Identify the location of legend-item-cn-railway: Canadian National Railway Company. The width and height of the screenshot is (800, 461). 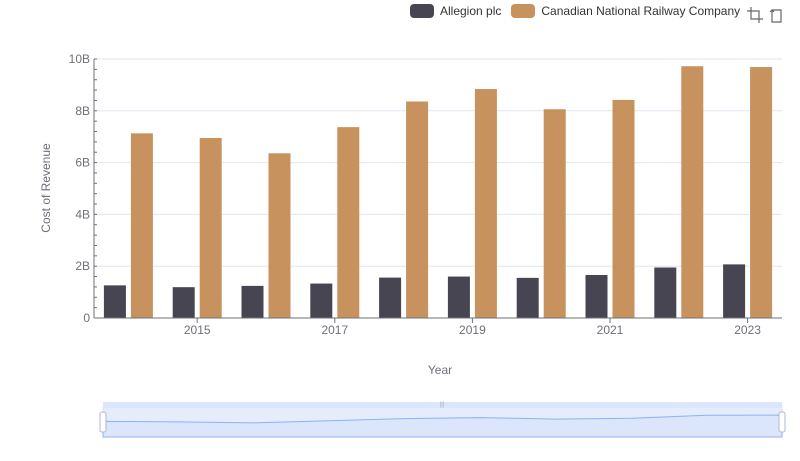
(625, 11).